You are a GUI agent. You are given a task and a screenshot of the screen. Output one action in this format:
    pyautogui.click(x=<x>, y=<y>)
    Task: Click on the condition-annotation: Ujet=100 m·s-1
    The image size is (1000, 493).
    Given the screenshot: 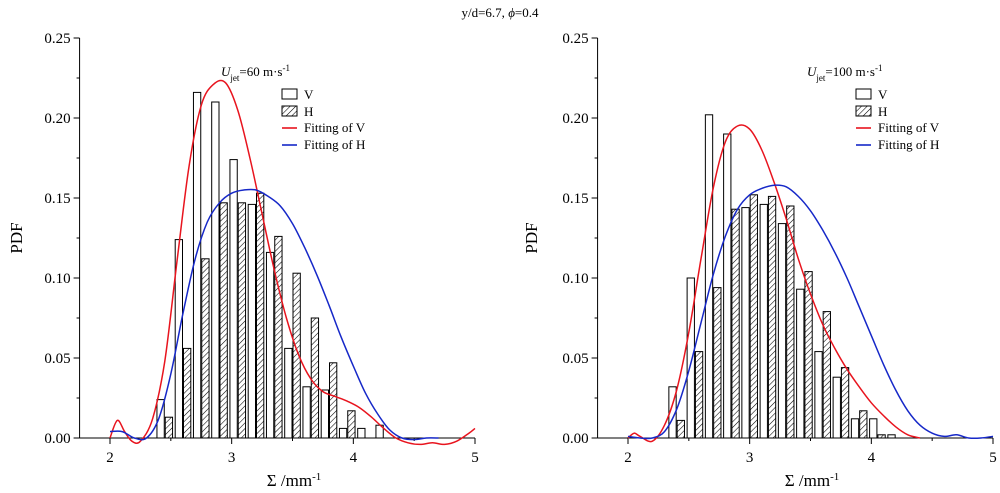 What is the action you would take?
    pyautogui.click(x=844, y=73)
    